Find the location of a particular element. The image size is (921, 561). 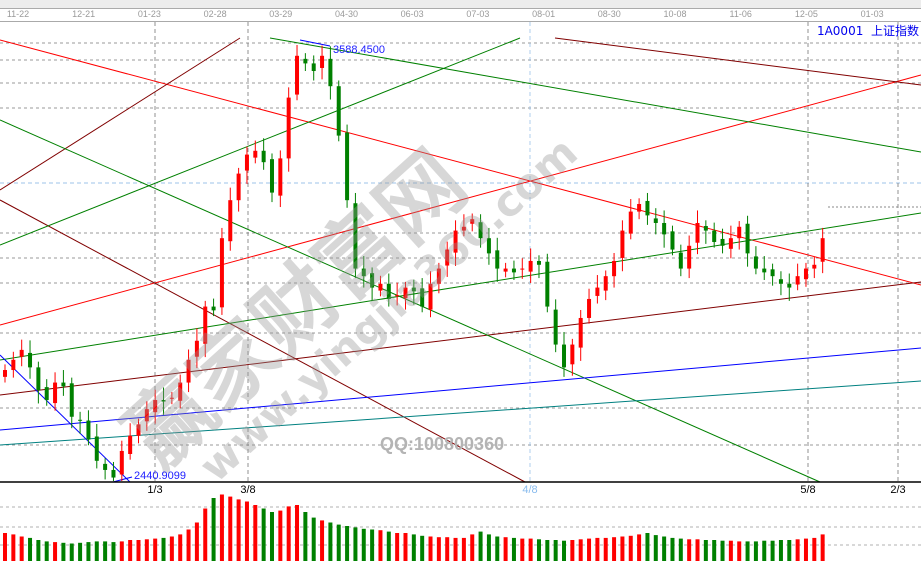

date-tick: 11-06 is located at coordinates (740, 14).